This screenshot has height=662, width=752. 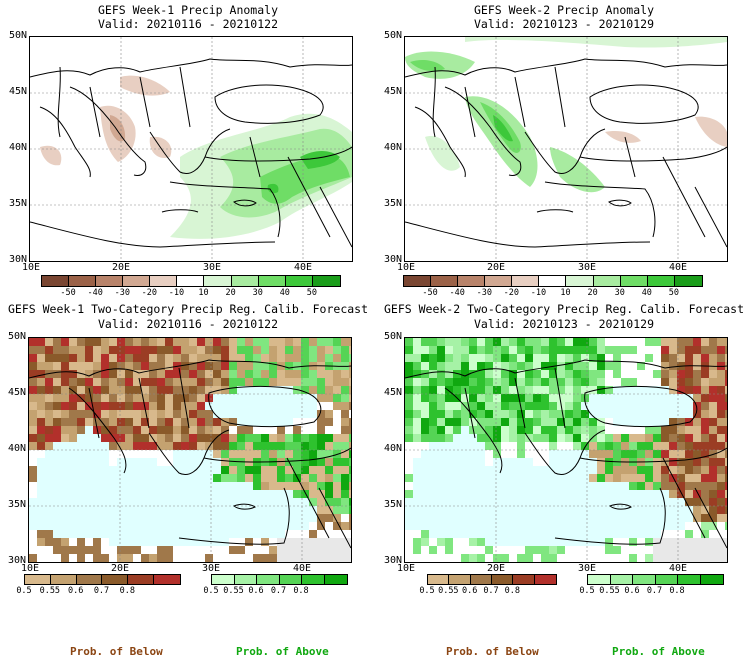 I want to click on anomaly-map-week2, so click(x=566, y=149).